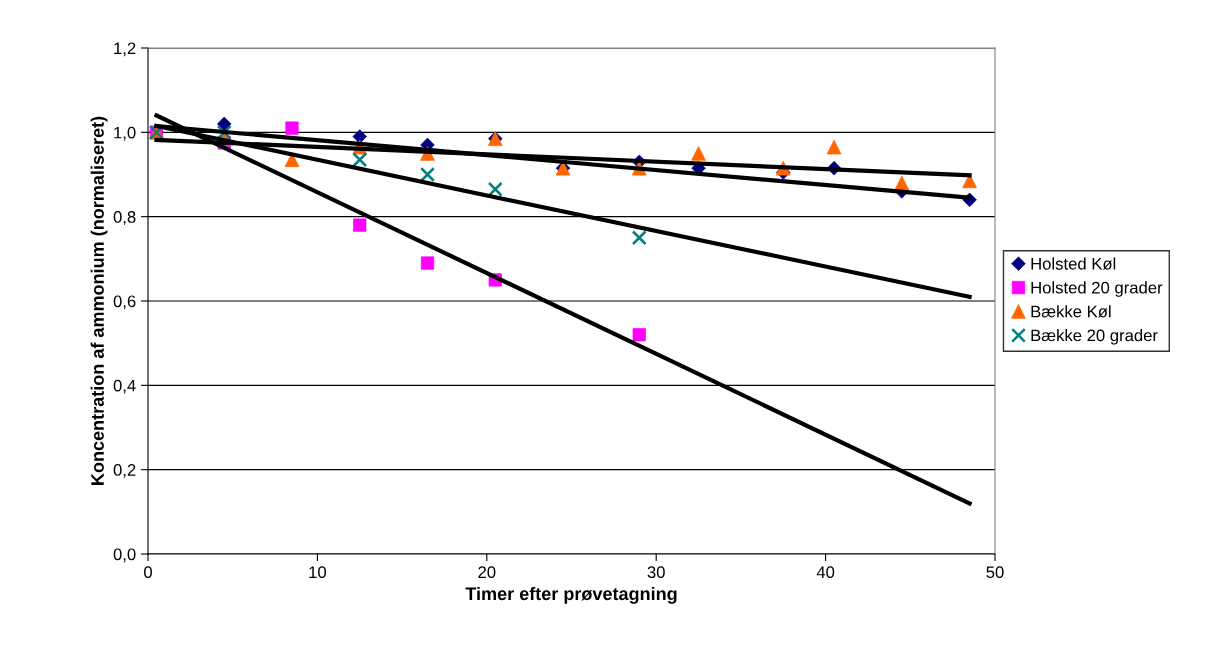 The height and width of the screenshot is (660, 1215). I want to click on x-axis-title: Timer efter prøvetagning, so click(571, 595).